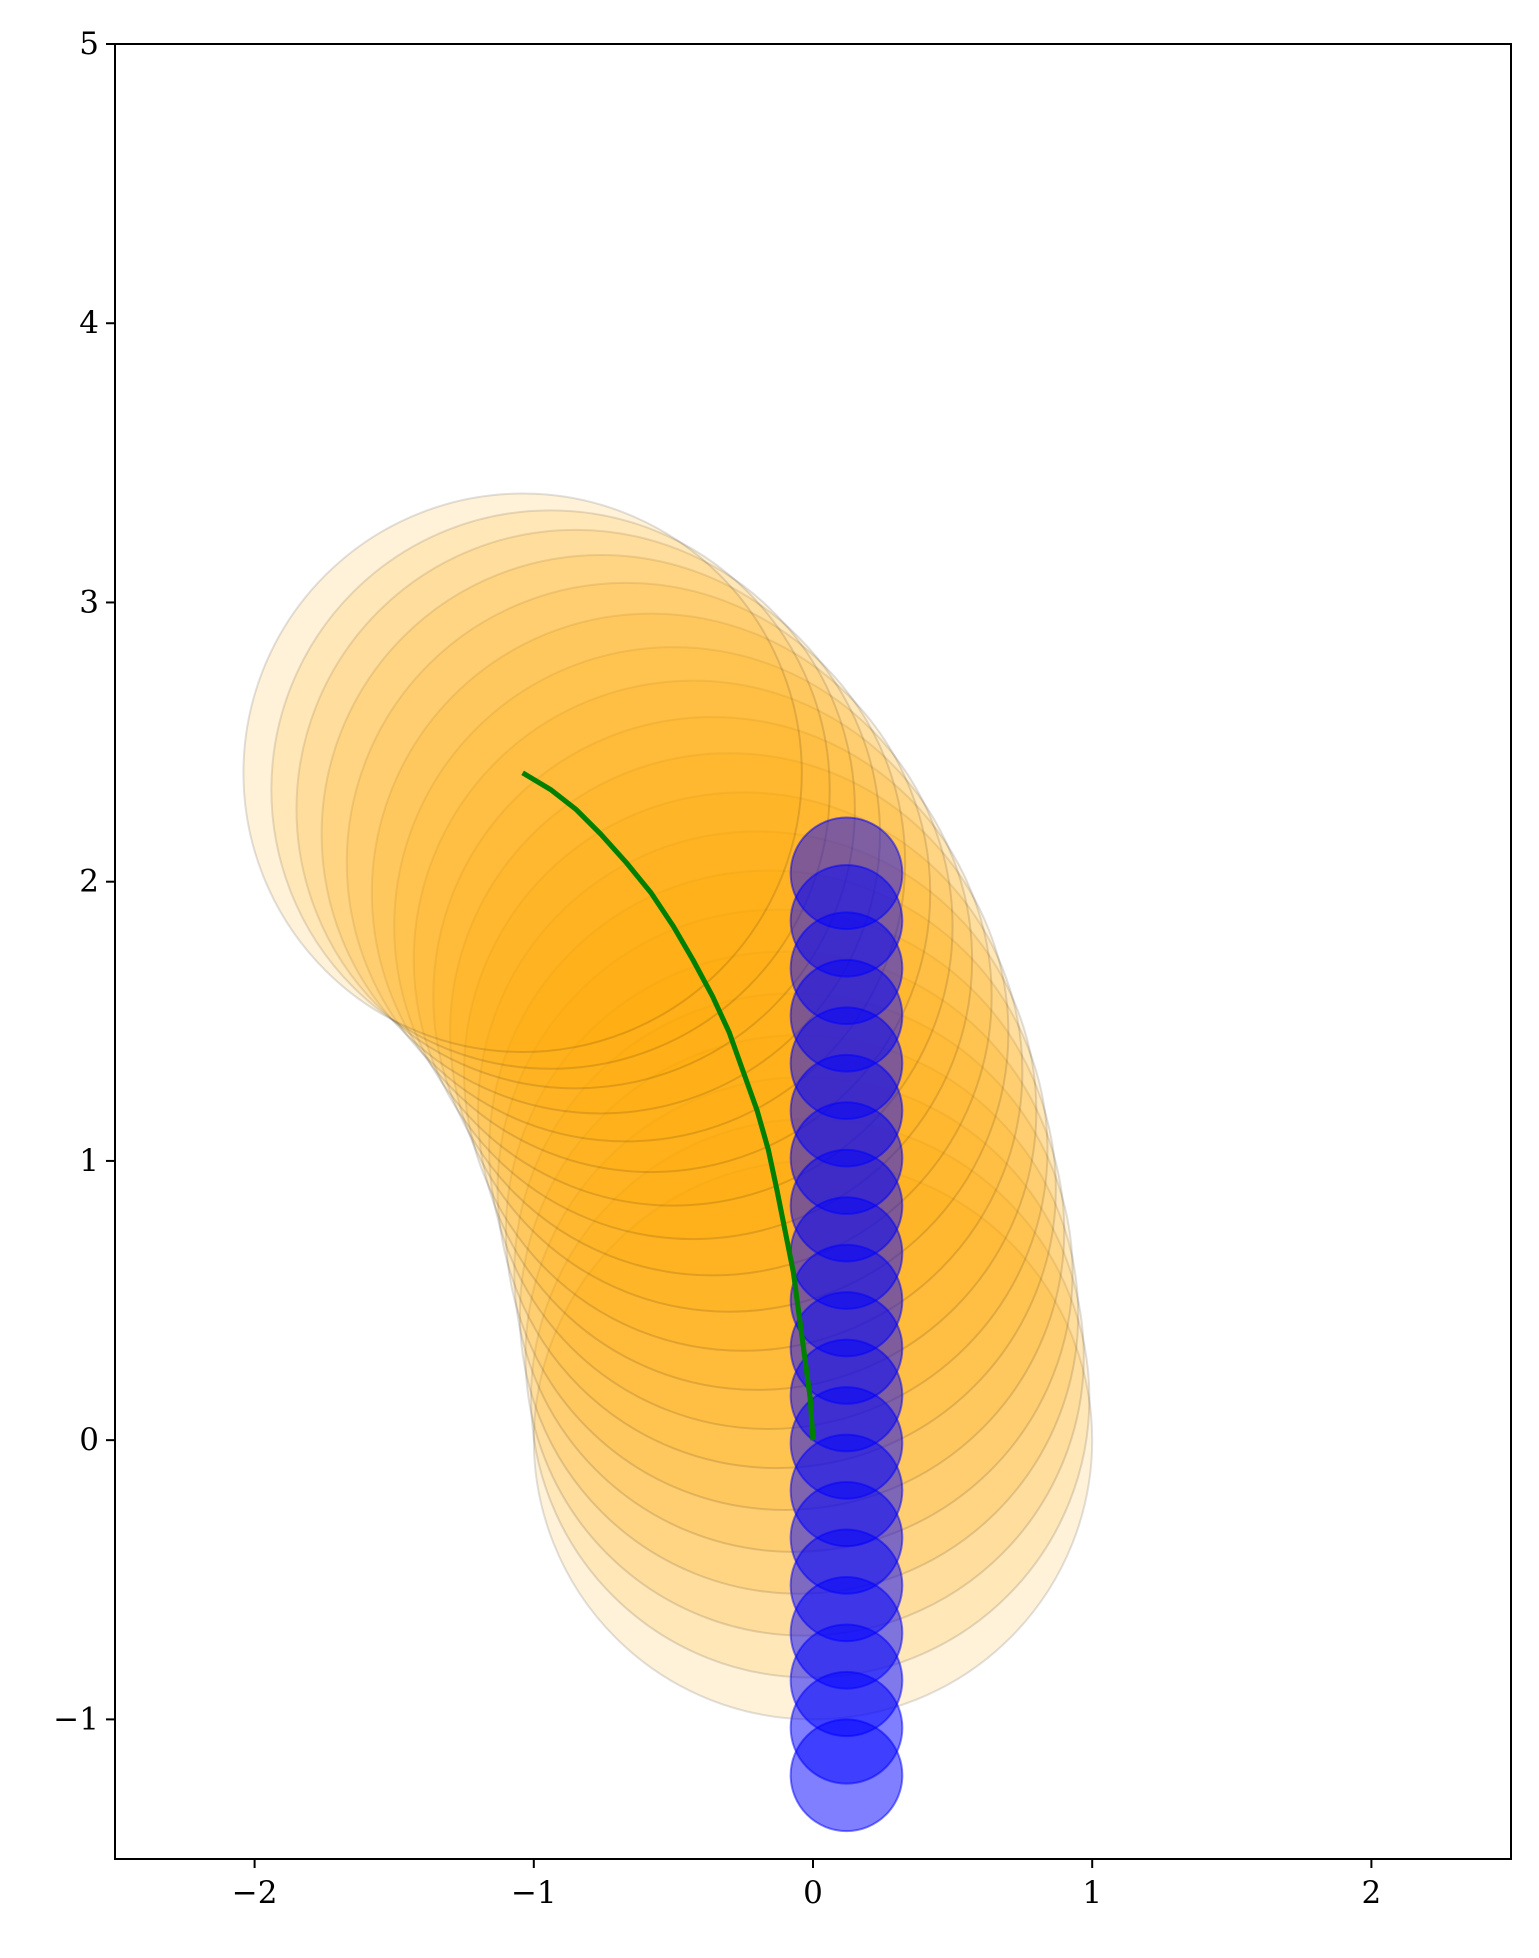 This screenshot has height=1958, width=1539. What do you see at coordinates (1092, 1893) in the screenshot?
I see `x-tick-label: 1` at bounding box center [1092, 1893].